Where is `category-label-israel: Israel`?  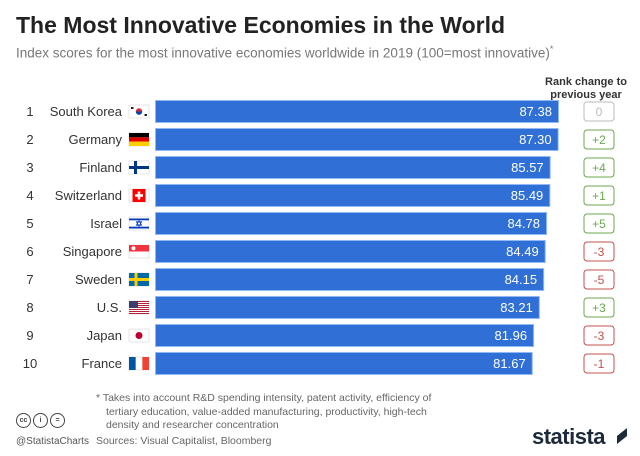
category-label-israel: Israel is located at coordinates (106, 223).